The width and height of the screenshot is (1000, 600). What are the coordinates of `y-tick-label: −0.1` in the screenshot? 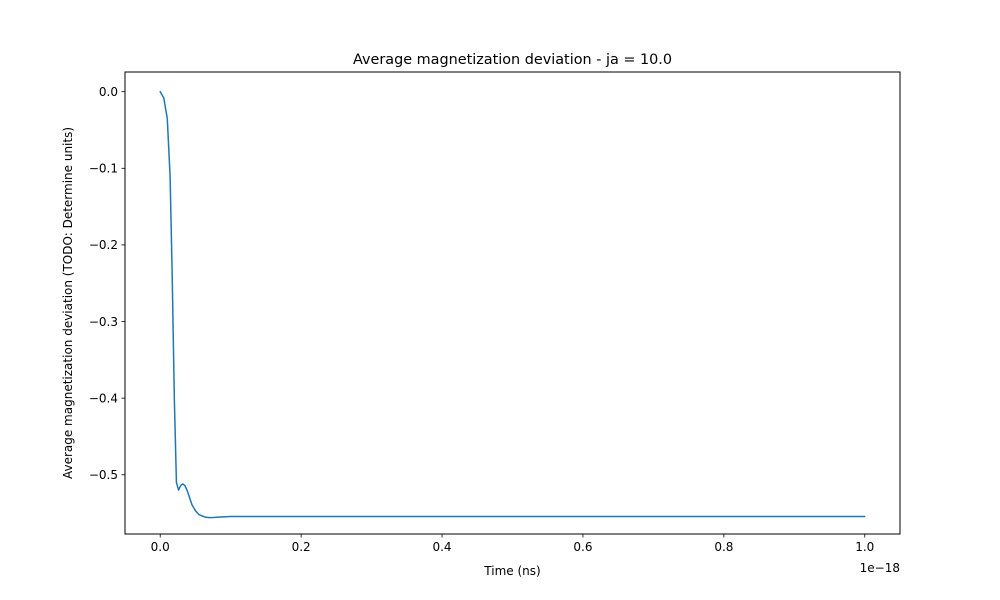 It's located at (103, 169).